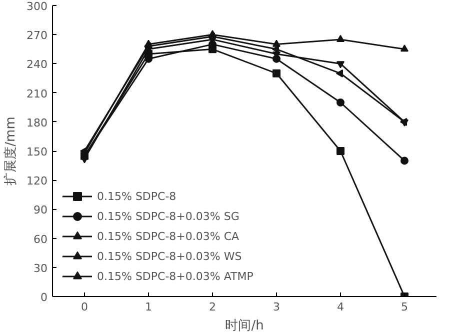 This screenshot has height=336, width=451. Describe the element at coordinates (276, 307) in the screenshot. I see `x-tick-label: 3` at that location.